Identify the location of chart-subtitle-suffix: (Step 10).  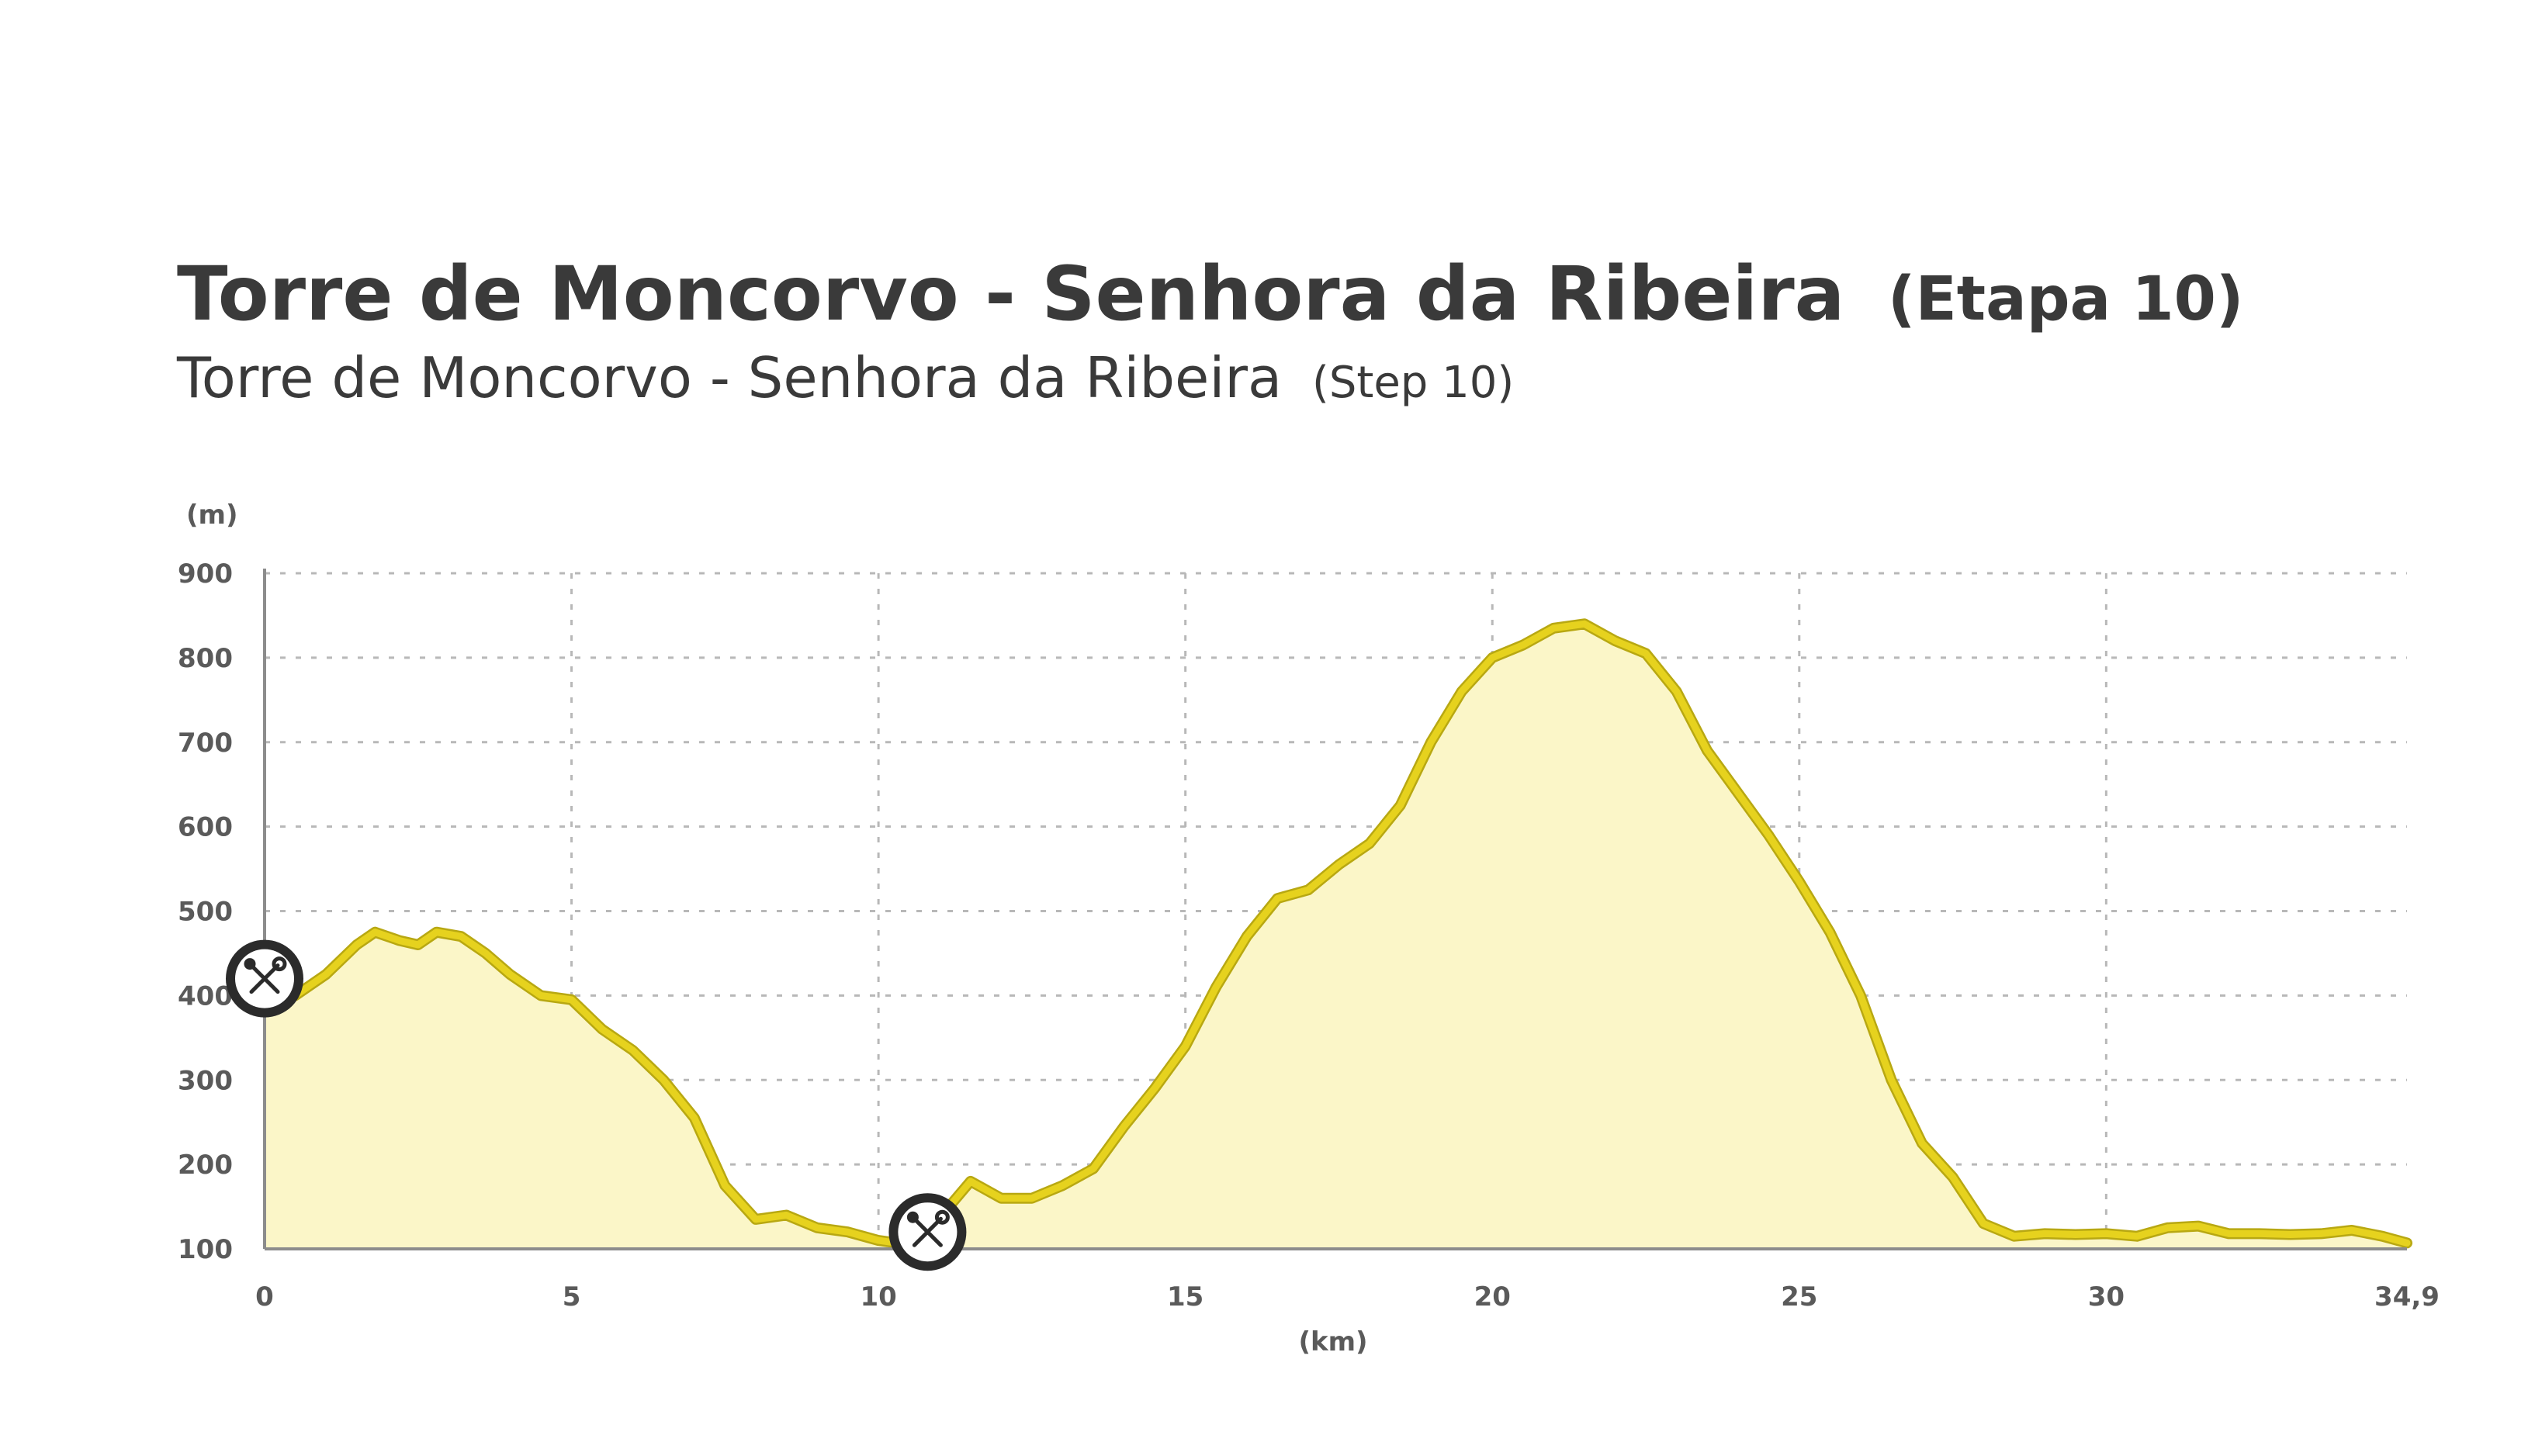
(1413, 383).